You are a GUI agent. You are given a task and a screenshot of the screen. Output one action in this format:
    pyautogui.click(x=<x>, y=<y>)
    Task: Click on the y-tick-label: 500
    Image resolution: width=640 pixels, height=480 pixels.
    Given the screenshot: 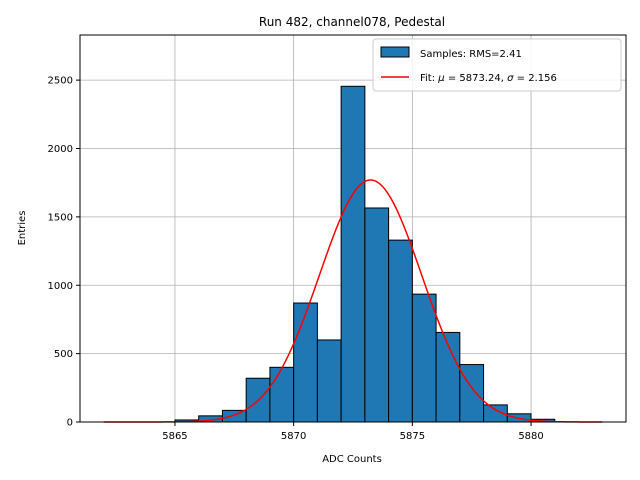 What is the action you would take?
    pyautogui.click(x=63, y=354)
    